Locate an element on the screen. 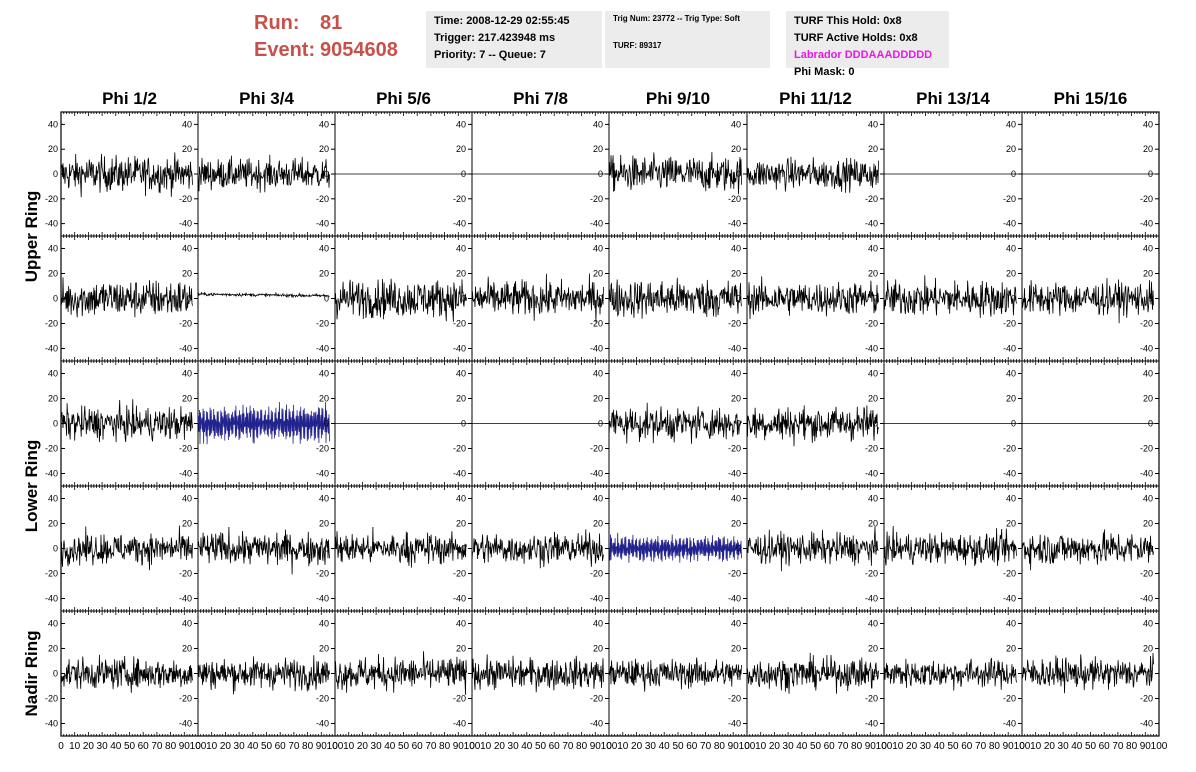  x-tick-label: 70 is located at coordinates (568, 746).